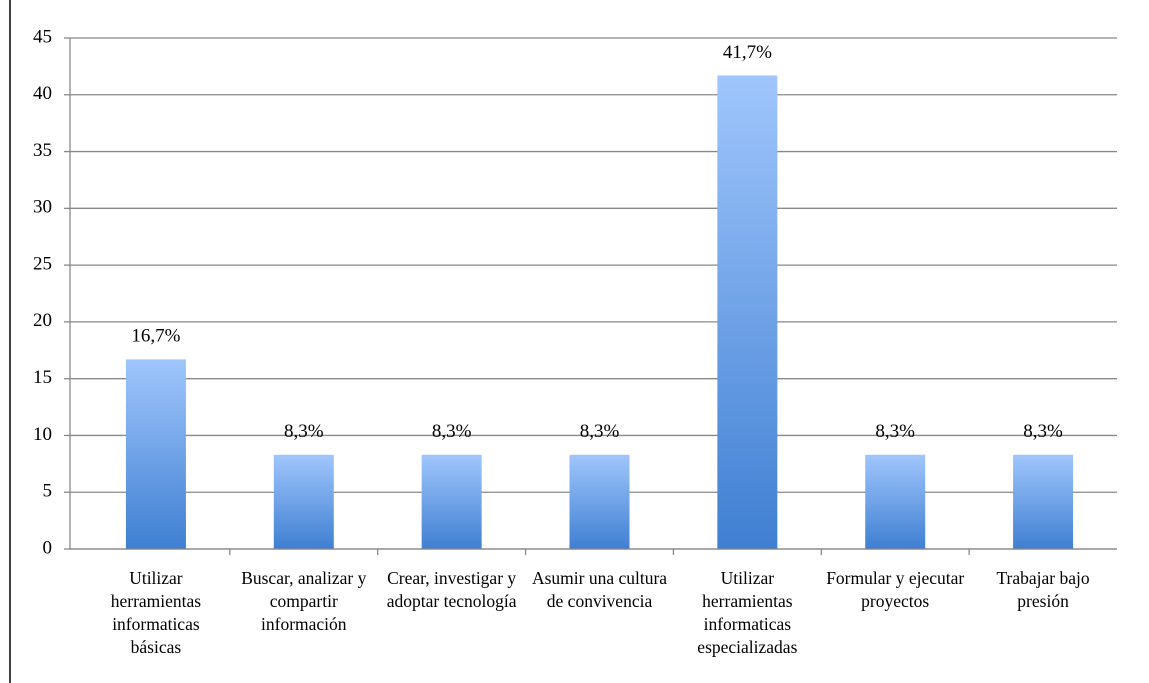 The width and height of the screenshot is (1149, 683). What do you see at coordinates (42, 150) in the screenshot?
I see `y-tick-label: 35` at bounding box center [42, 150].